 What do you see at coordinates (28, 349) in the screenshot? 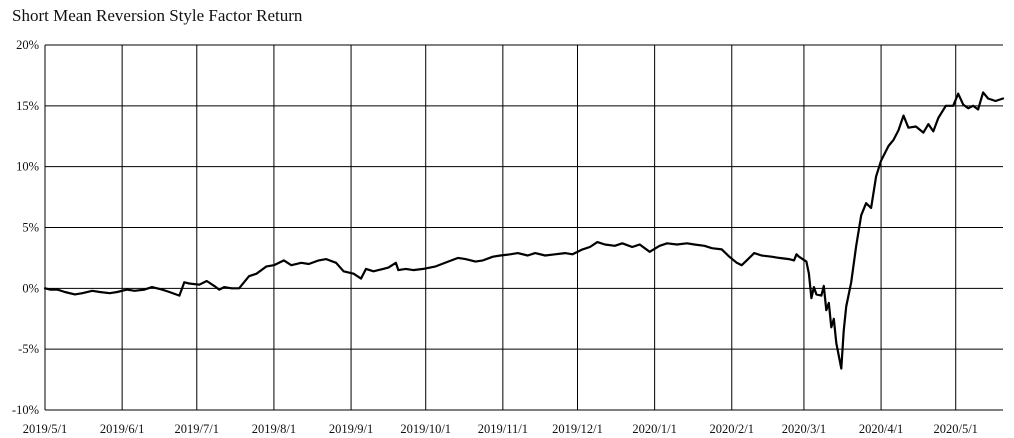
I see `y-tick-label: -5%` at bounding box center [28, 349].